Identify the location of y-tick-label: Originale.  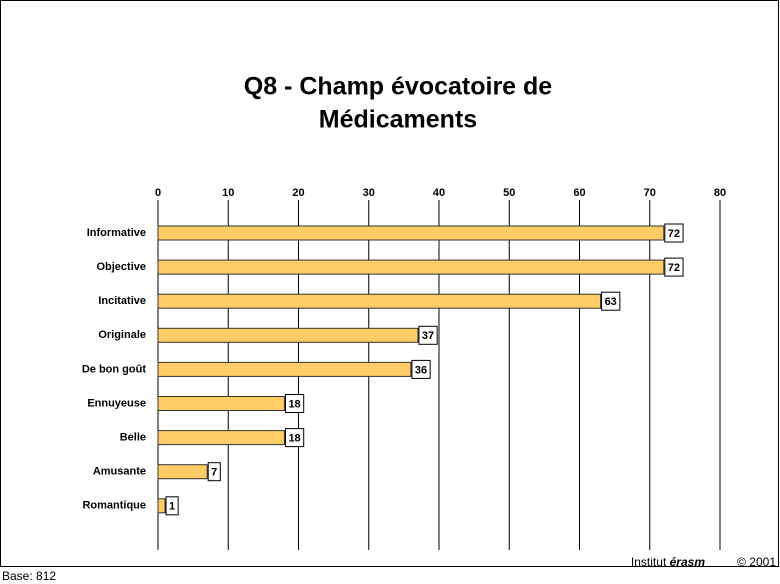
(122, 335).